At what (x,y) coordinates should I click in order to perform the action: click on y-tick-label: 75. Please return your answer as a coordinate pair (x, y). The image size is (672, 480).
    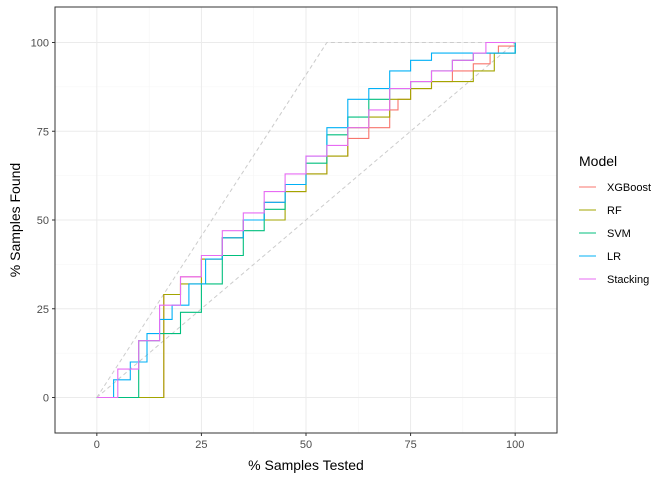
    Looking at the image, I should click on (43, 132).